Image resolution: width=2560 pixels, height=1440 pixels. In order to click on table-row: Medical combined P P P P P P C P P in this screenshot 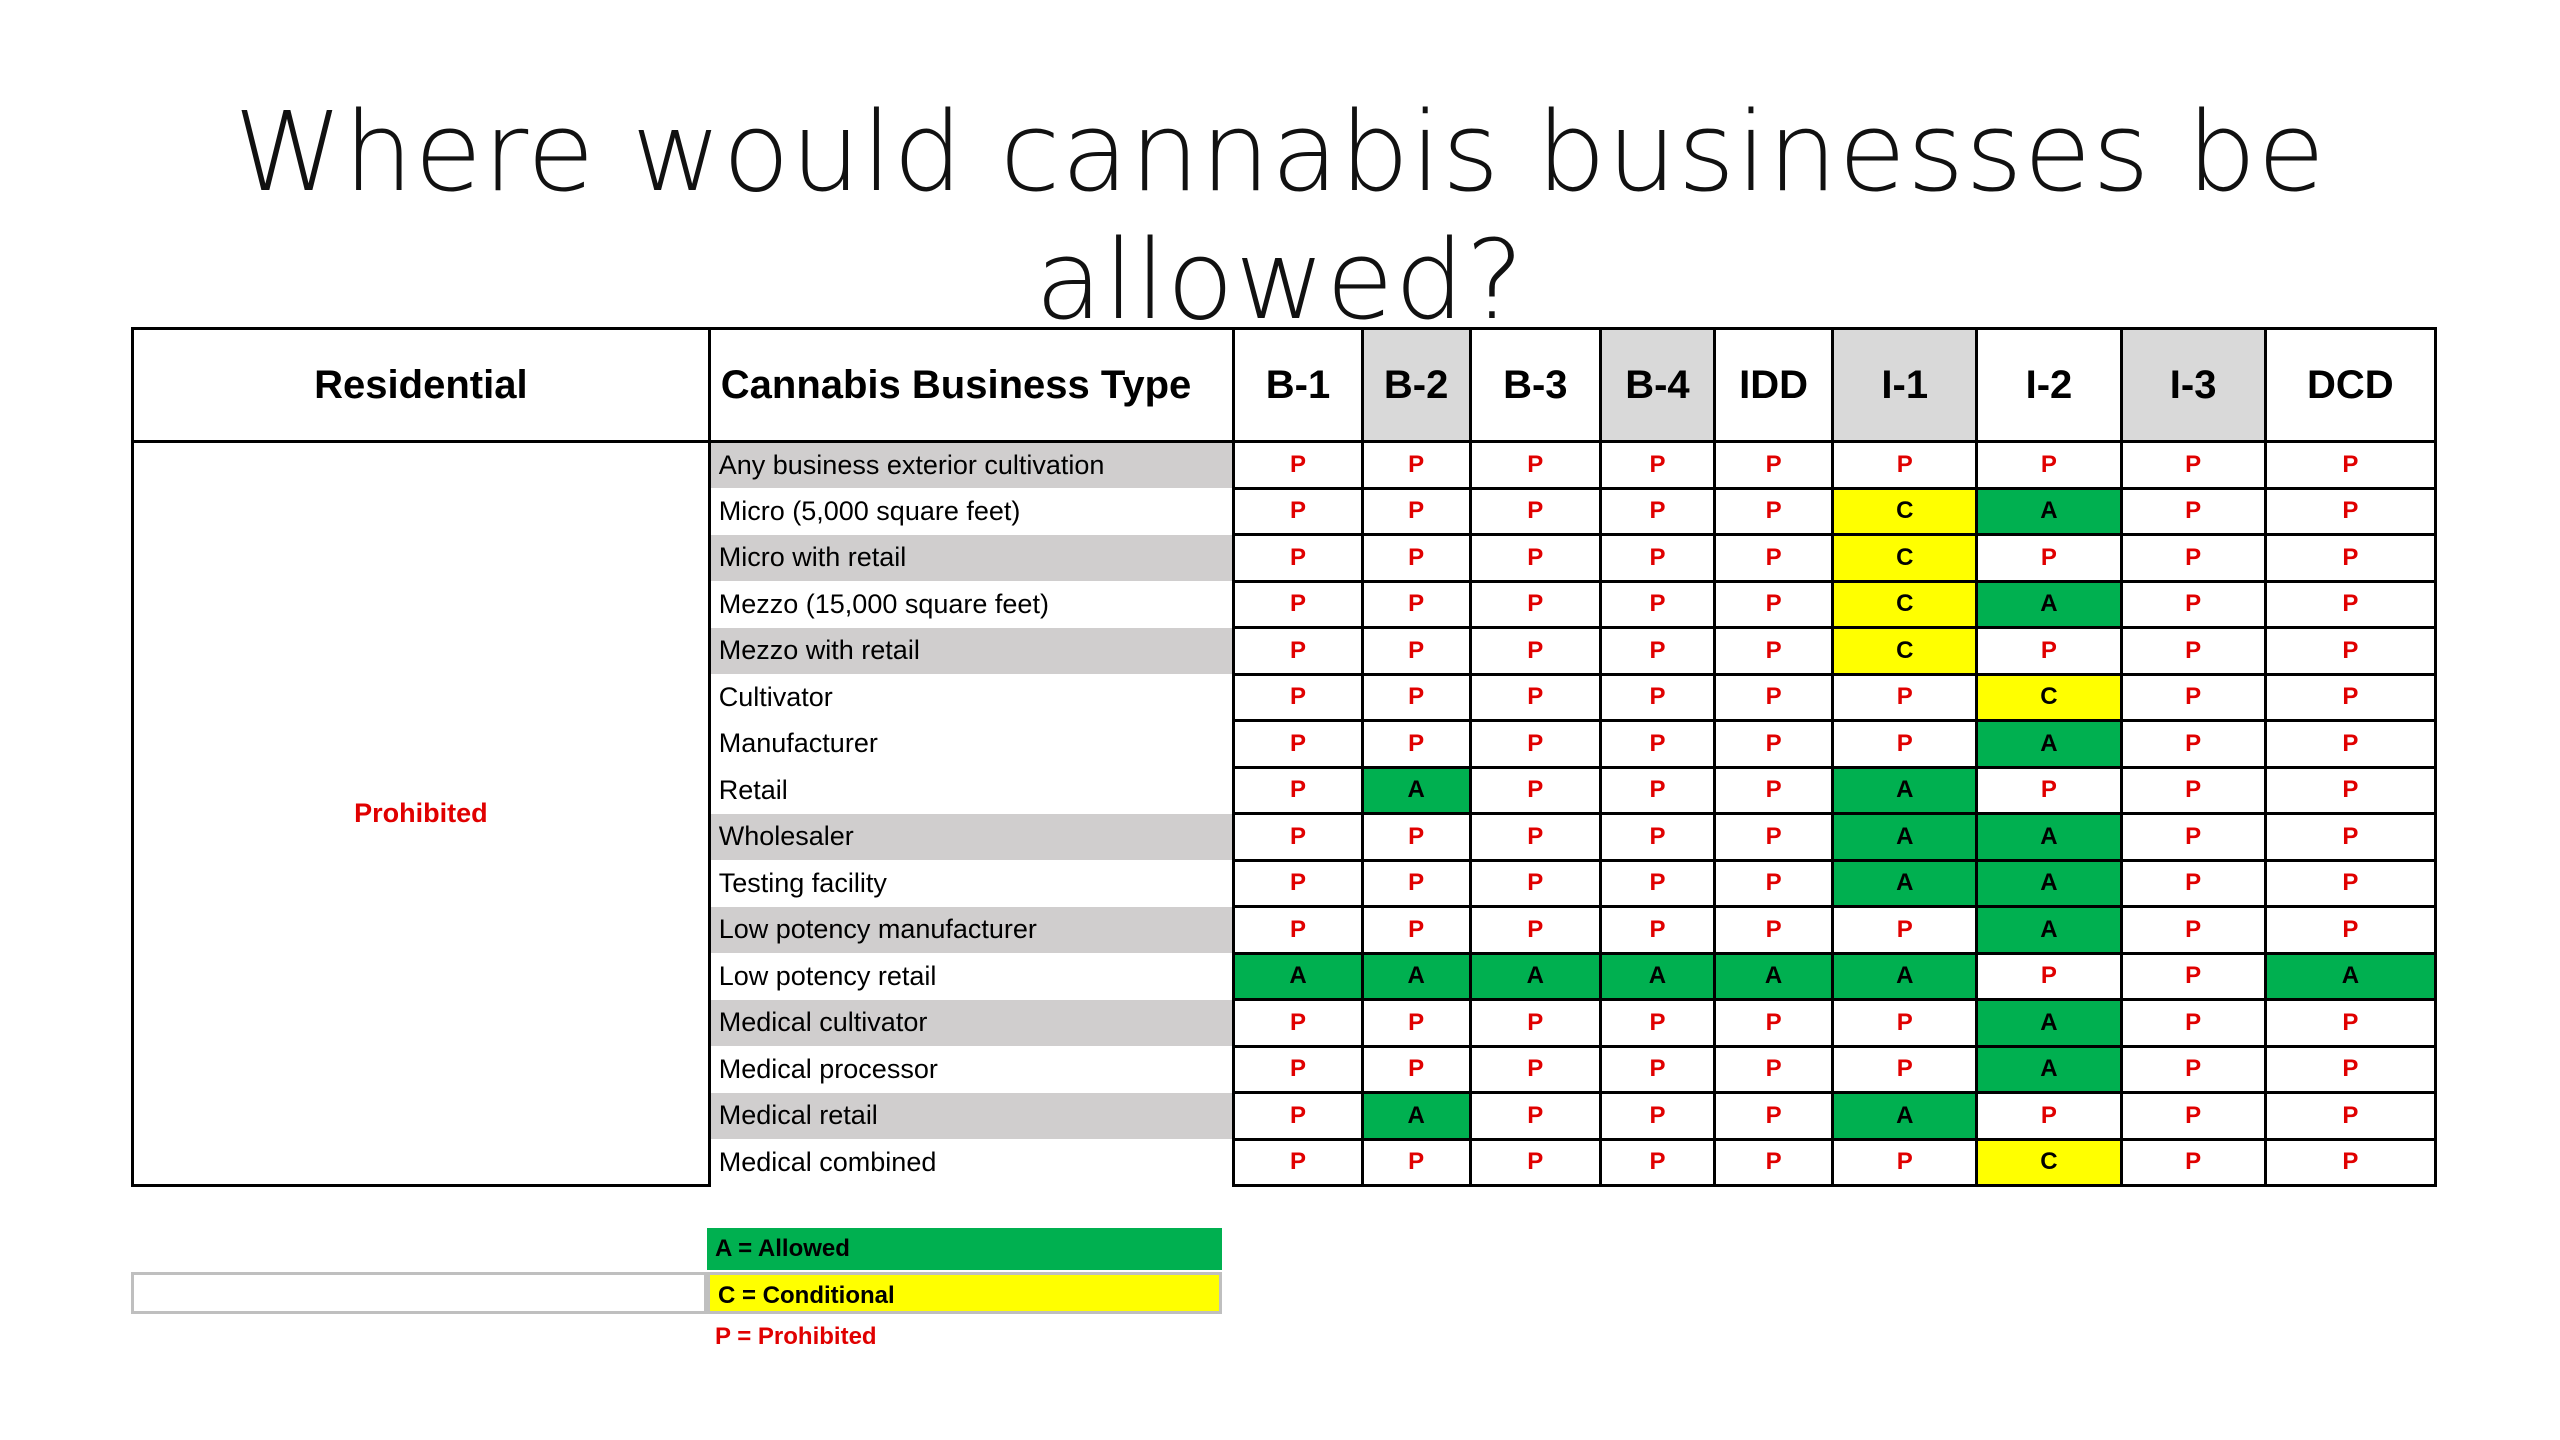, I will do `click(1285, 1162)`.